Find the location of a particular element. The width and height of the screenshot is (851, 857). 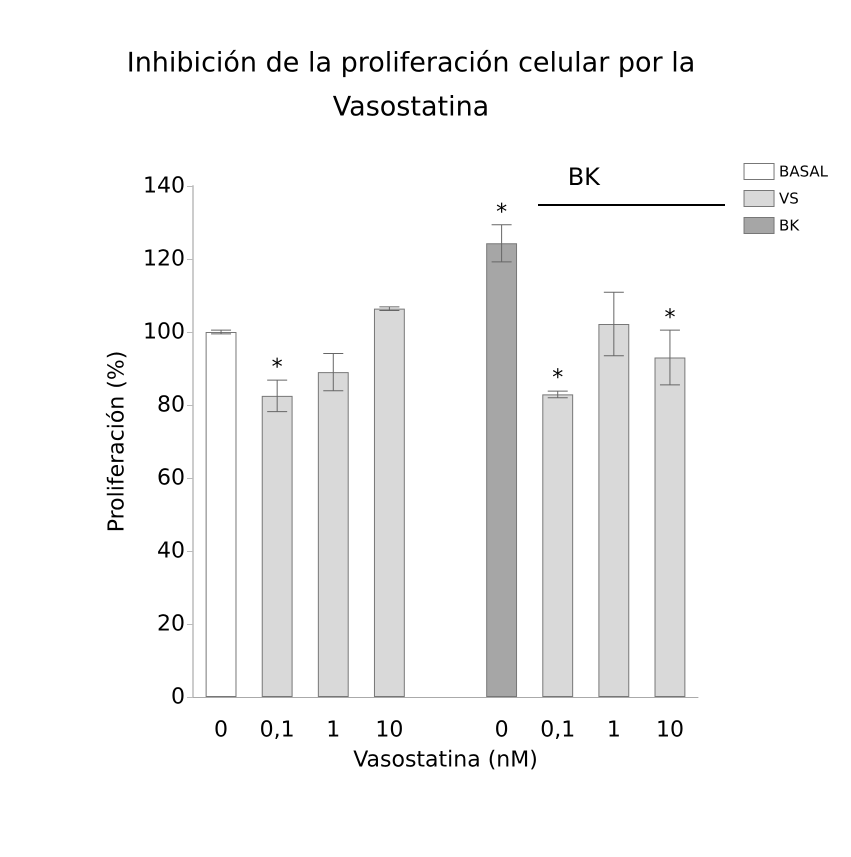

y-tick-label: 120 is located at coordinates (164, 259).